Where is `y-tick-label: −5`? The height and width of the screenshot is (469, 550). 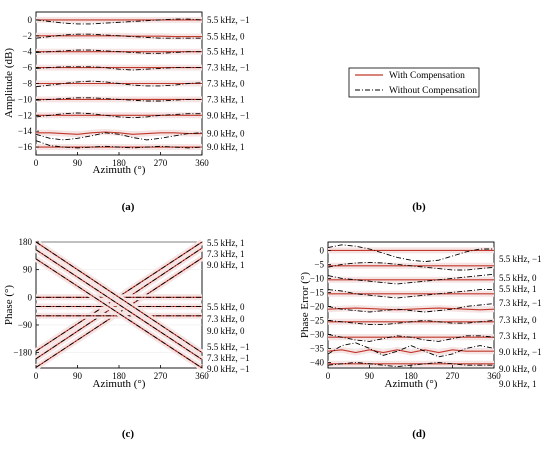 y-tick-label: −5 is located at coordinates (319, 264).